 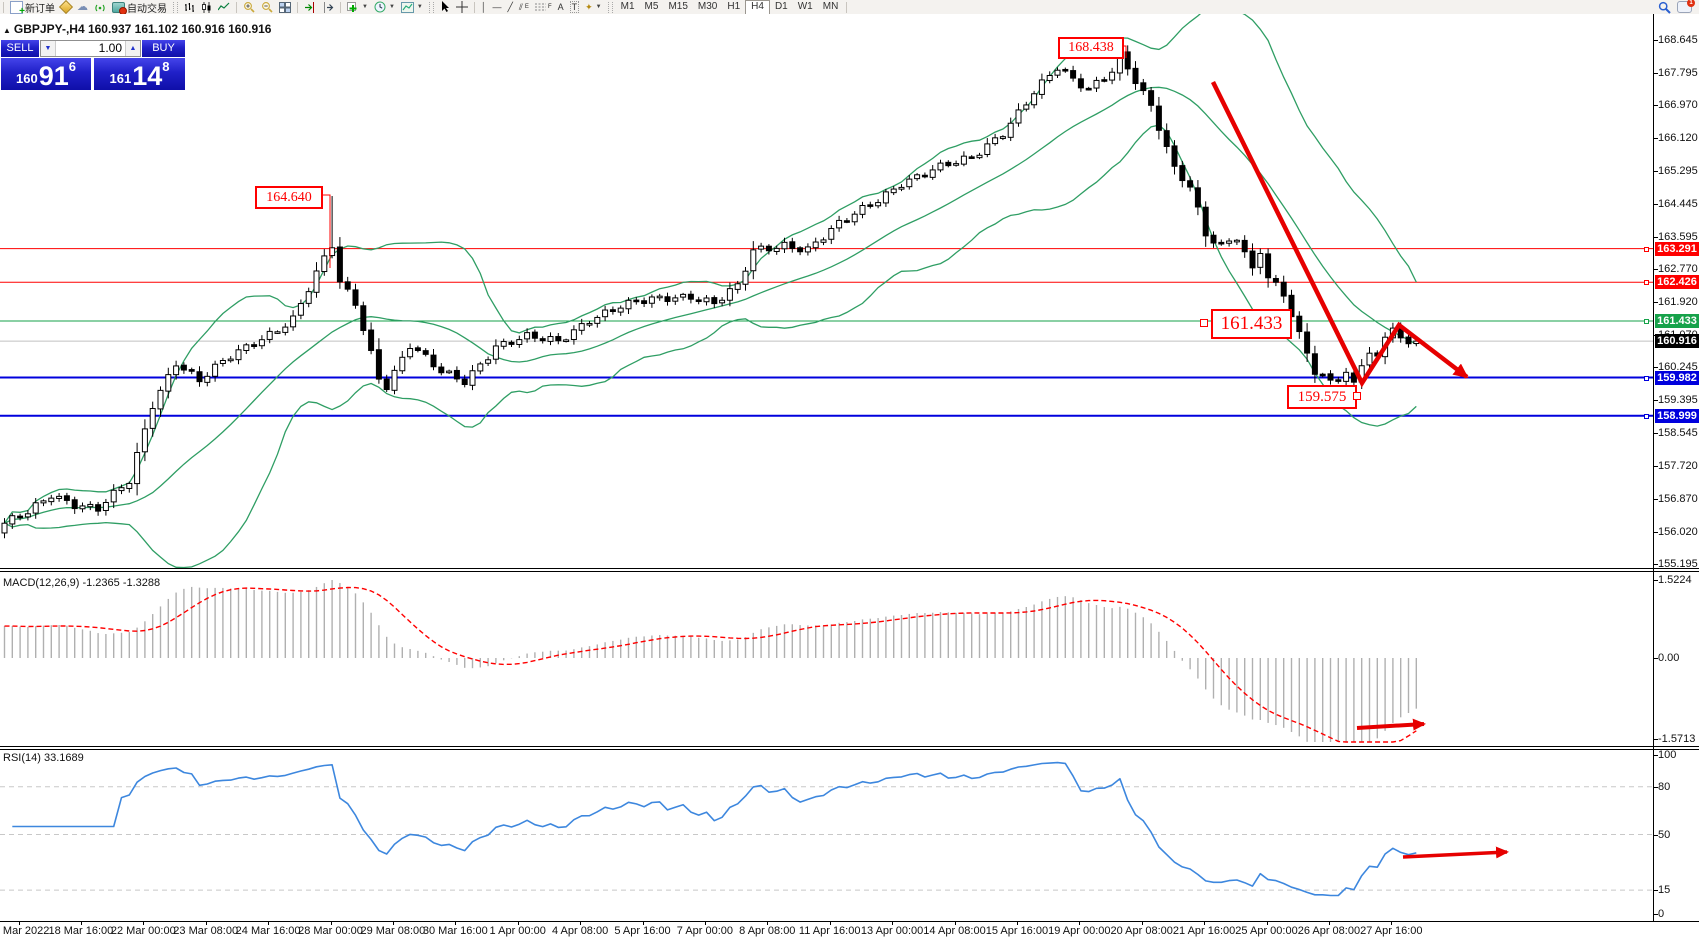 I want to click on buy-price-button: 161 14 8, so click(x=139, y=74).